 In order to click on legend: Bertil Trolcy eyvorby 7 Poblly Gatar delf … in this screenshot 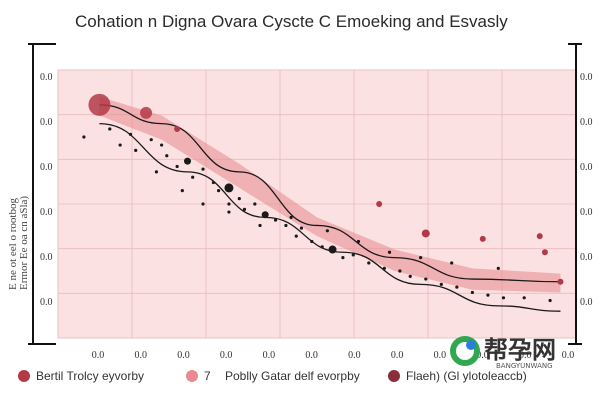, I will do `click(272, 376)`.